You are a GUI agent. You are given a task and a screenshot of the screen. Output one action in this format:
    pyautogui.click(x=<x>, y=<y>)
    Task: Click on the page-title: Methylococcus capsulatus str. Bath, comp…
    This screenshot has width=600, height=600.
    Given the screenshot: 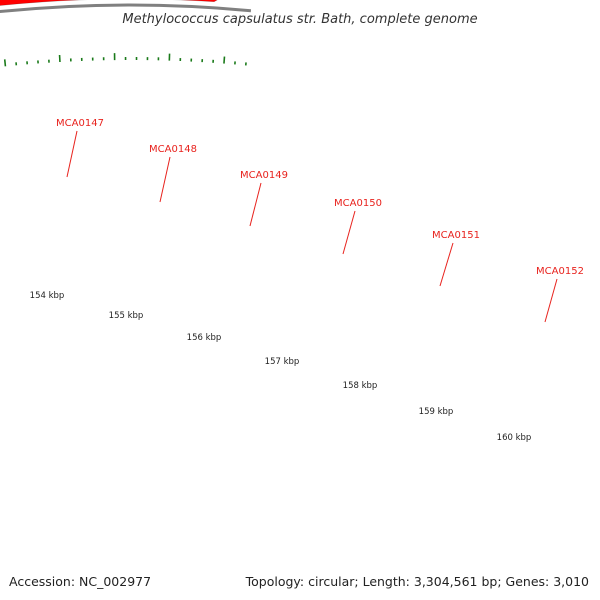 What is the action you would take?
    pyautogui.click(x=299, y=19)
    